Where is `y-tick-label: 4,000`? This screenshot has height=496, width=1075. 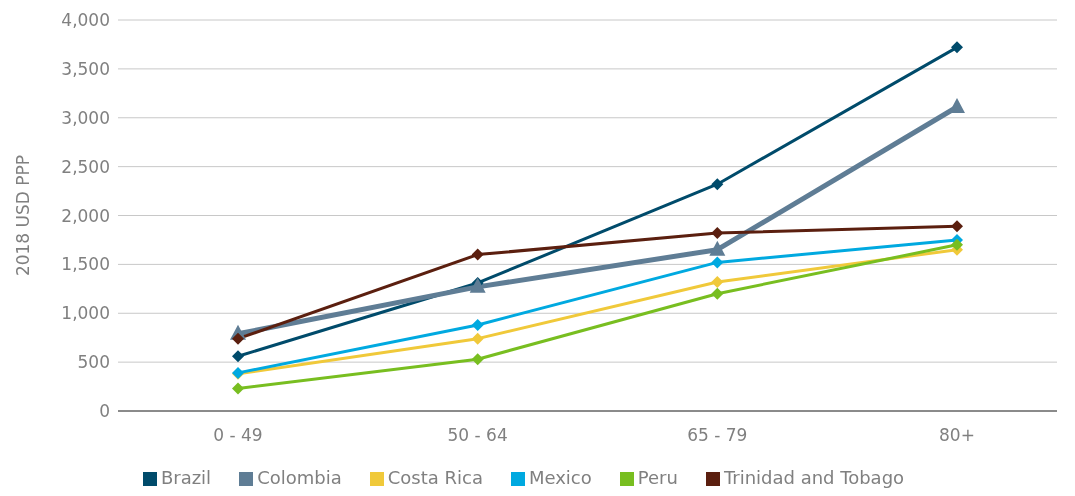 y-tick-label: 4,000 is located at coordinates (85, 20).